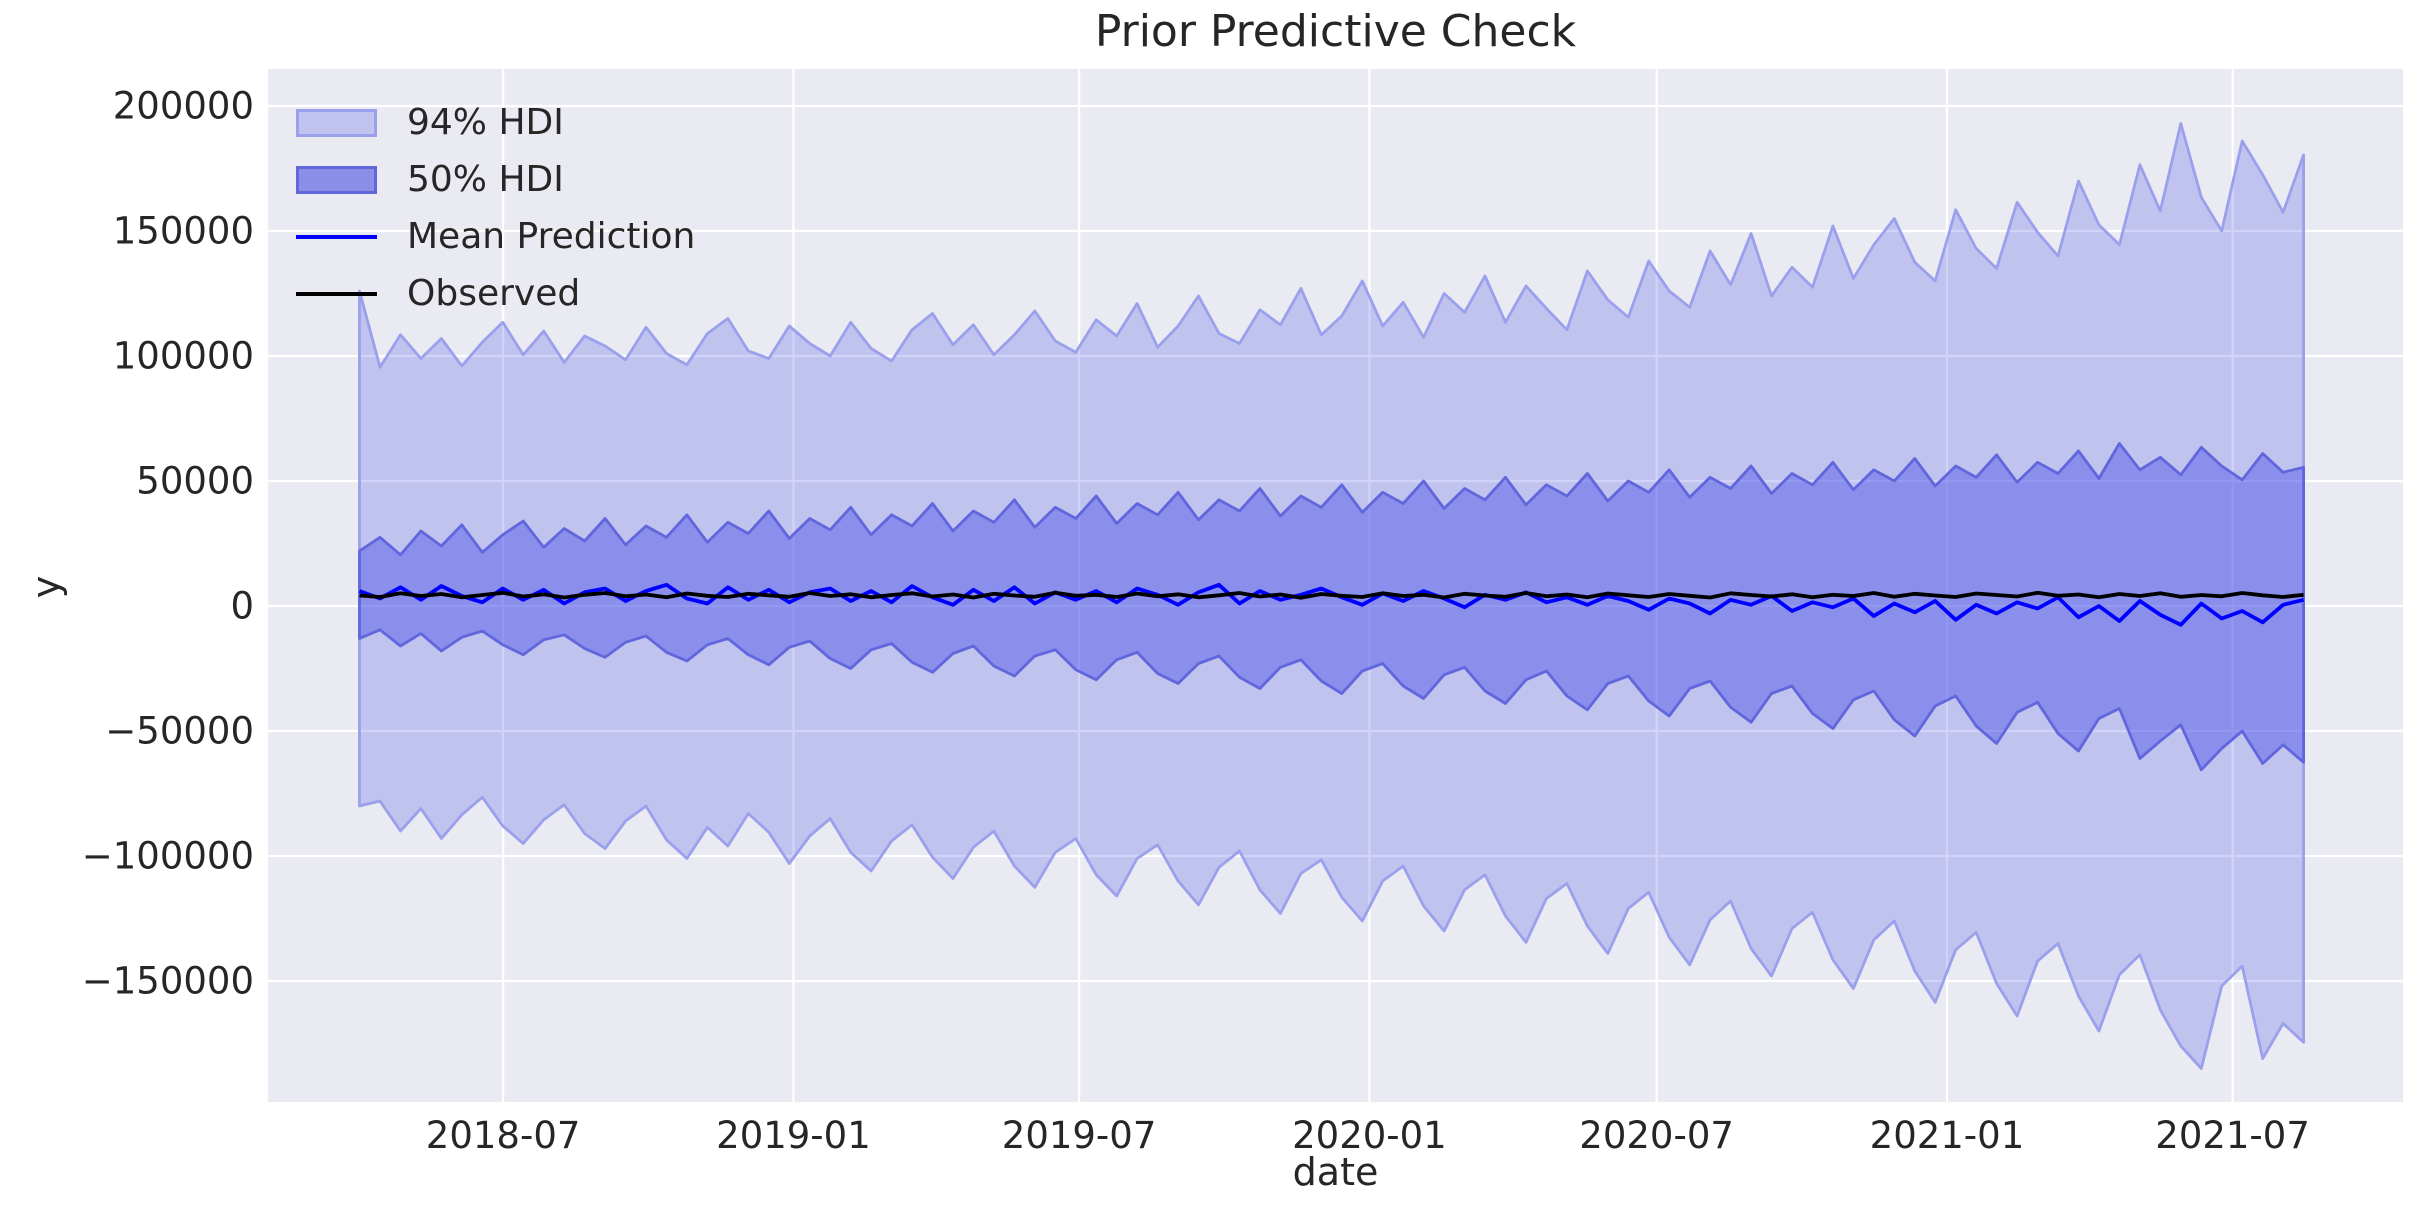  Describe the element at coordinates (551, 236) in the screenshot. I see `legend-label-mean-prediction: Mean Prediction` at that location.